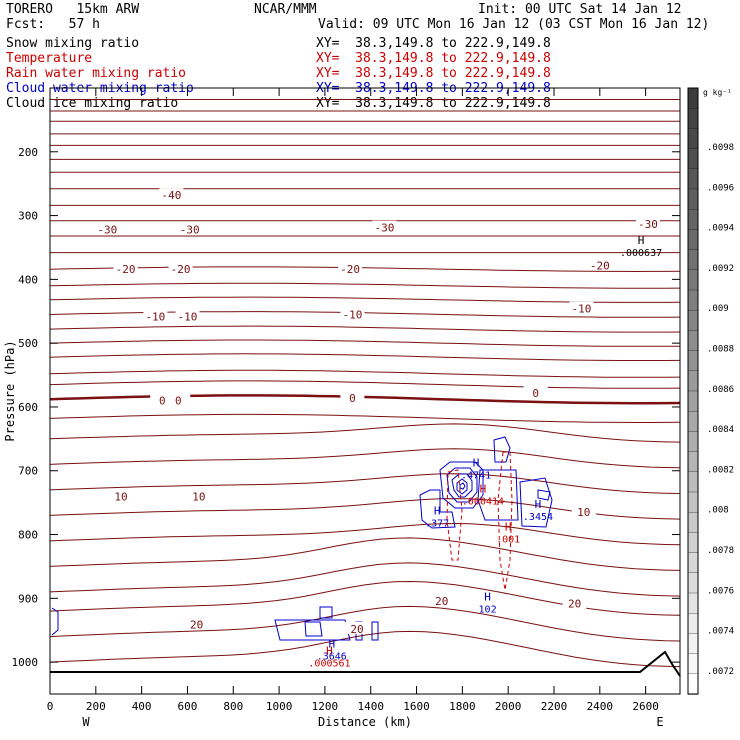 Image resolution: width=740 pixels, height=740 pixels. I want to click on cloud-water-cell-core-outer, so click(461, 485).